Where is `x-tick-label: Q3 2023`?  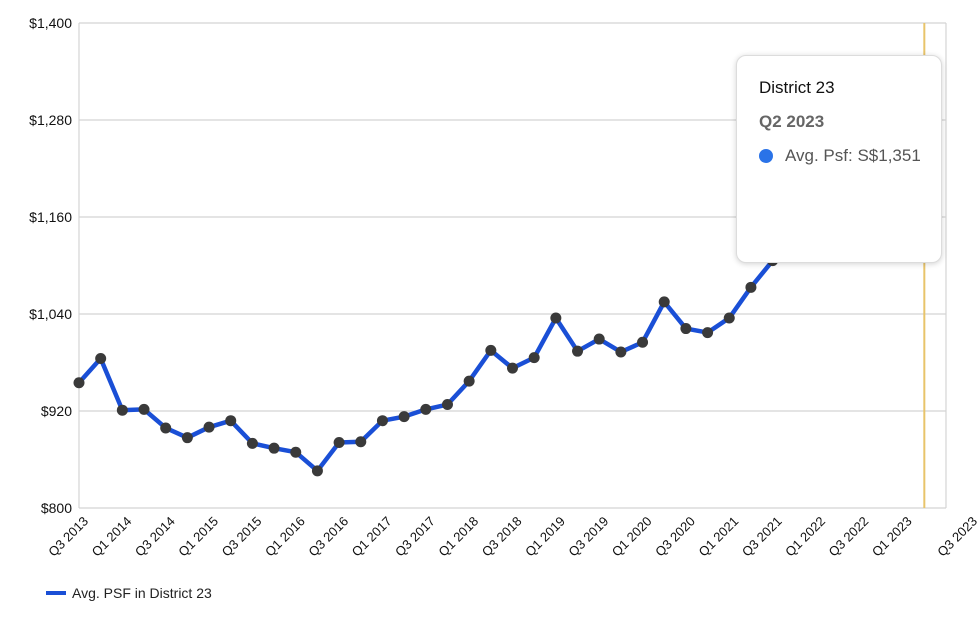 x-tick-label: Q3 2023 is located at coordinates (957, 537).